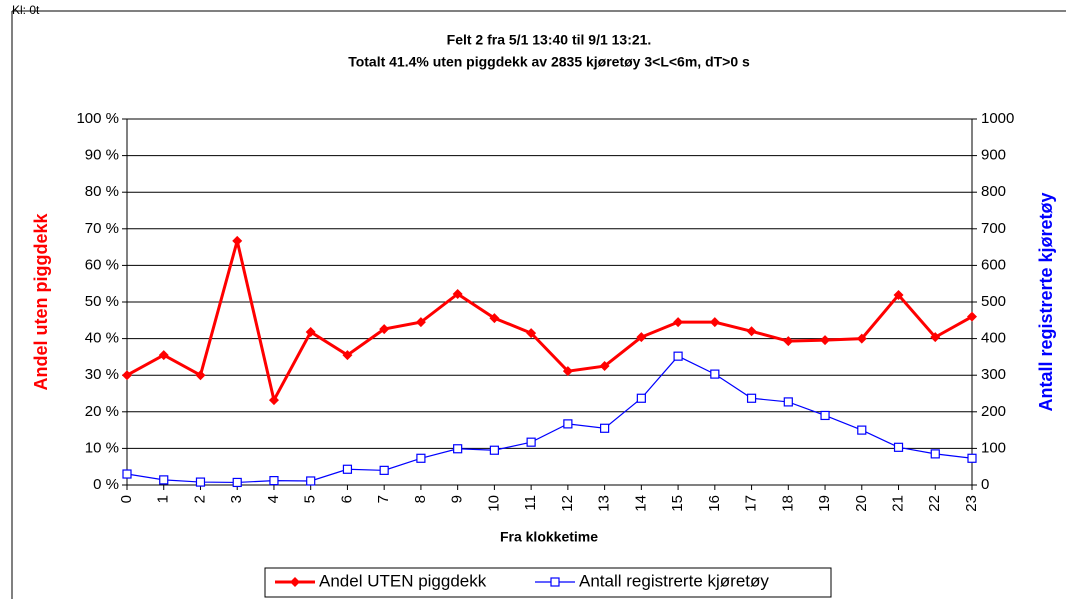 Image resolution: width=1066 pixels, height=599 pixels. Describe the element at coordinates (126, 499) in the screenshot. I see `x-tick-label: 0` at that location.